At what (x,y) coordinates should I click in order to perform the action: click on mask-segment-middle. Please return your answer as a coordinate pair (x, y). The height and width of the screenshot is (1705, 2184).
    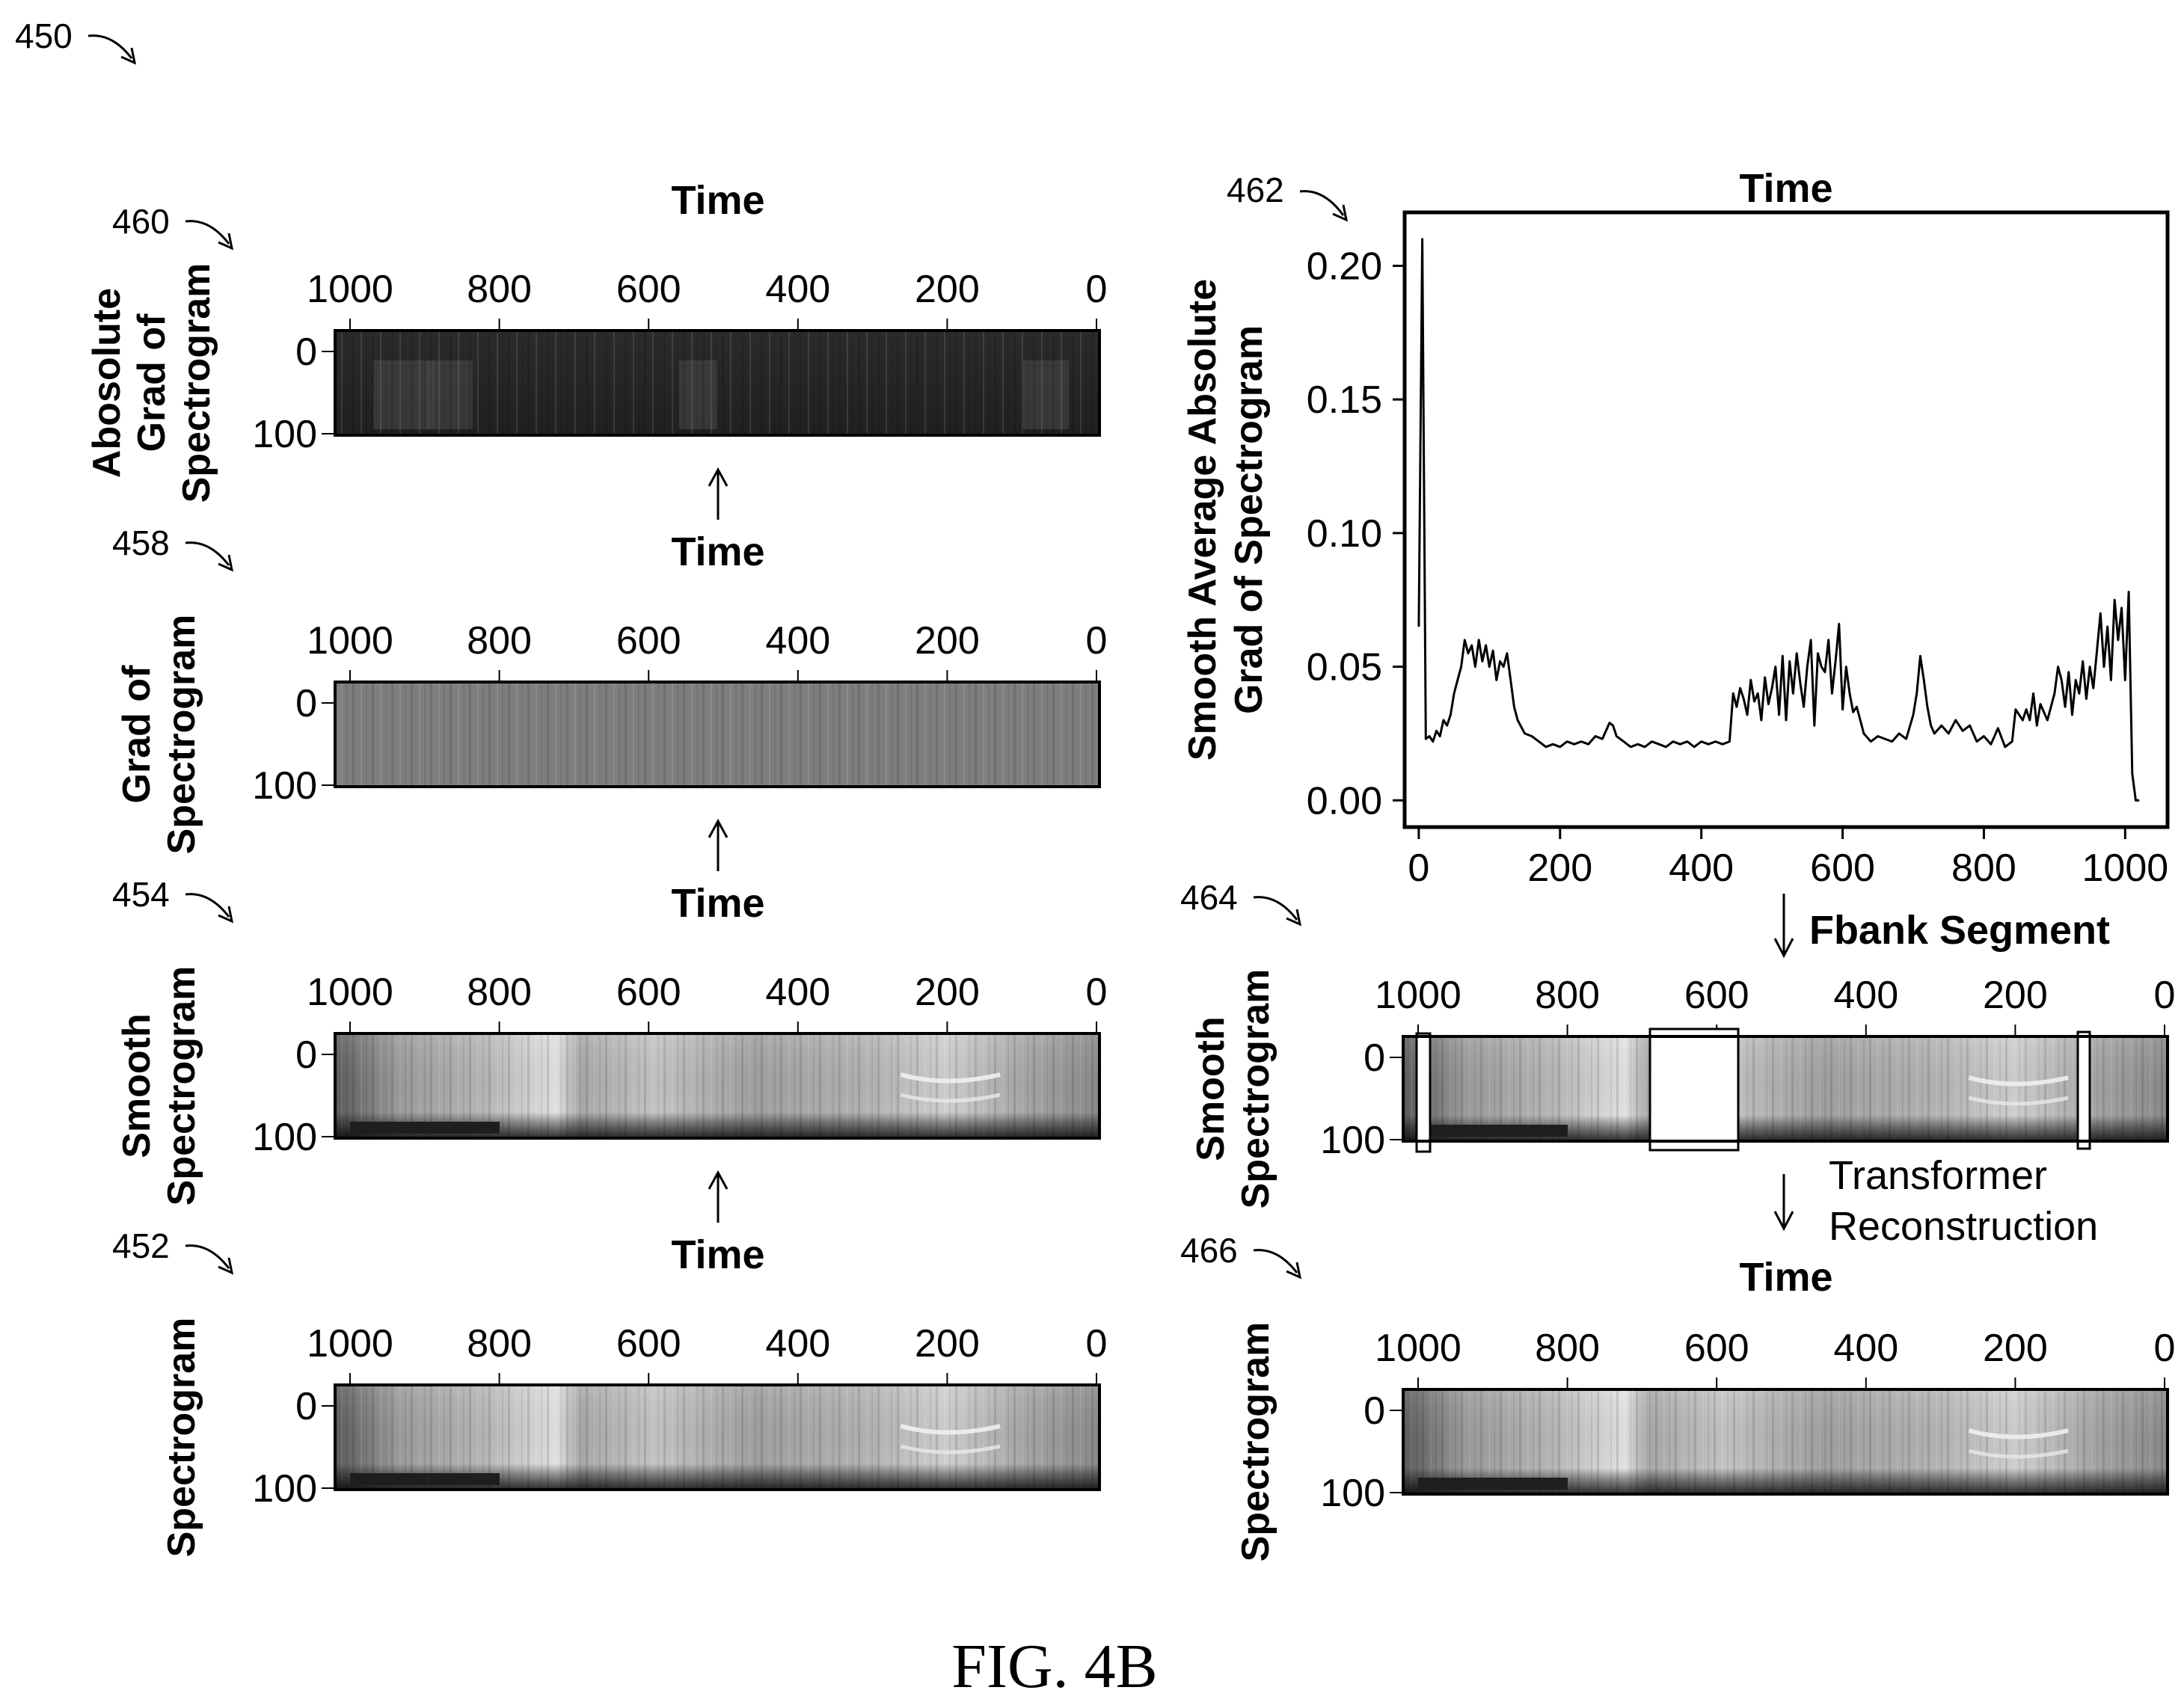
    Looking at the image, I should click on (1694, 1089).